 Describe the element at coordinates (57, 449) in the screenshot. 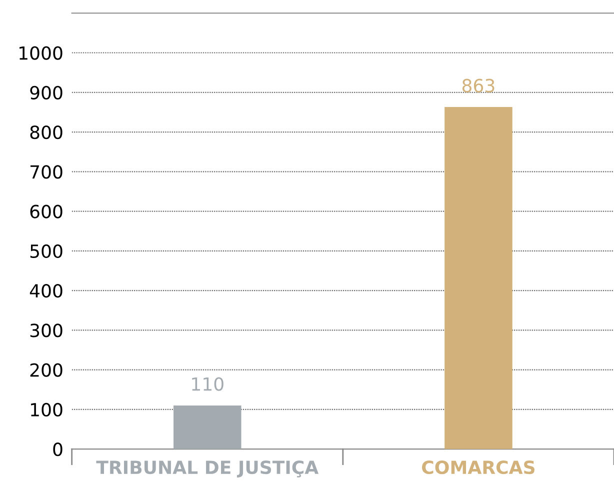

I see `y-tick-label: 0` at that location.